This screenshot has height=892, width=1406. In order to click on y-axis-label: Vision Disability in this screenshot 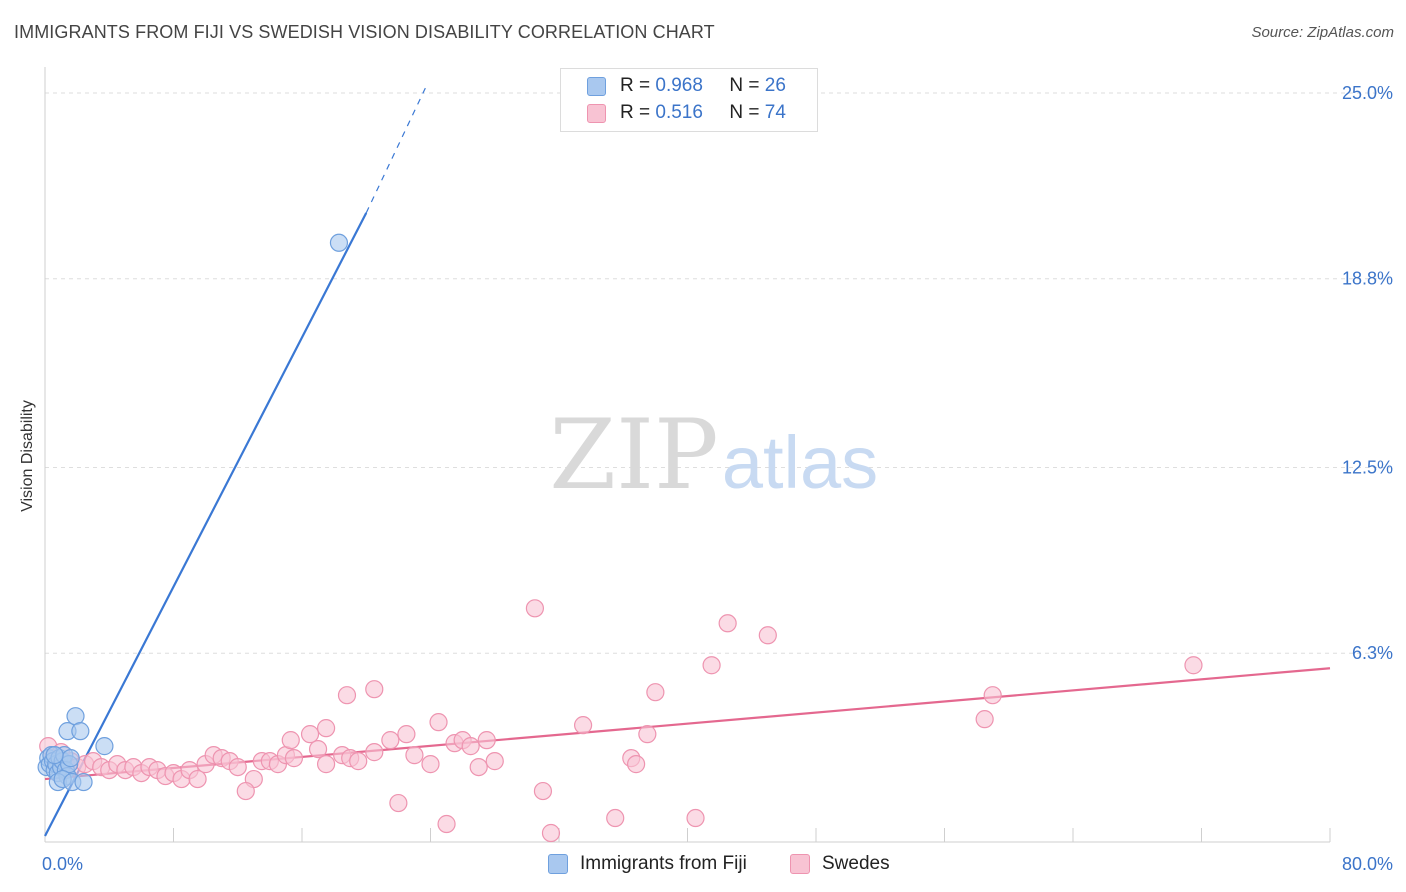, I will do `click(27, 456)`.